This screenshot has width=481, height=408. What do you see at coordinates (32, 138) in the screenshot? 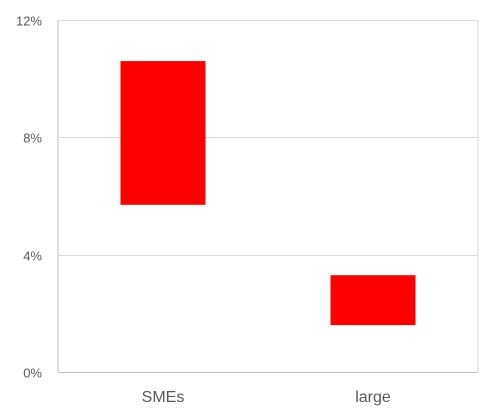
I see `y-tick-label: 8%` at bounding box center [32, 138].